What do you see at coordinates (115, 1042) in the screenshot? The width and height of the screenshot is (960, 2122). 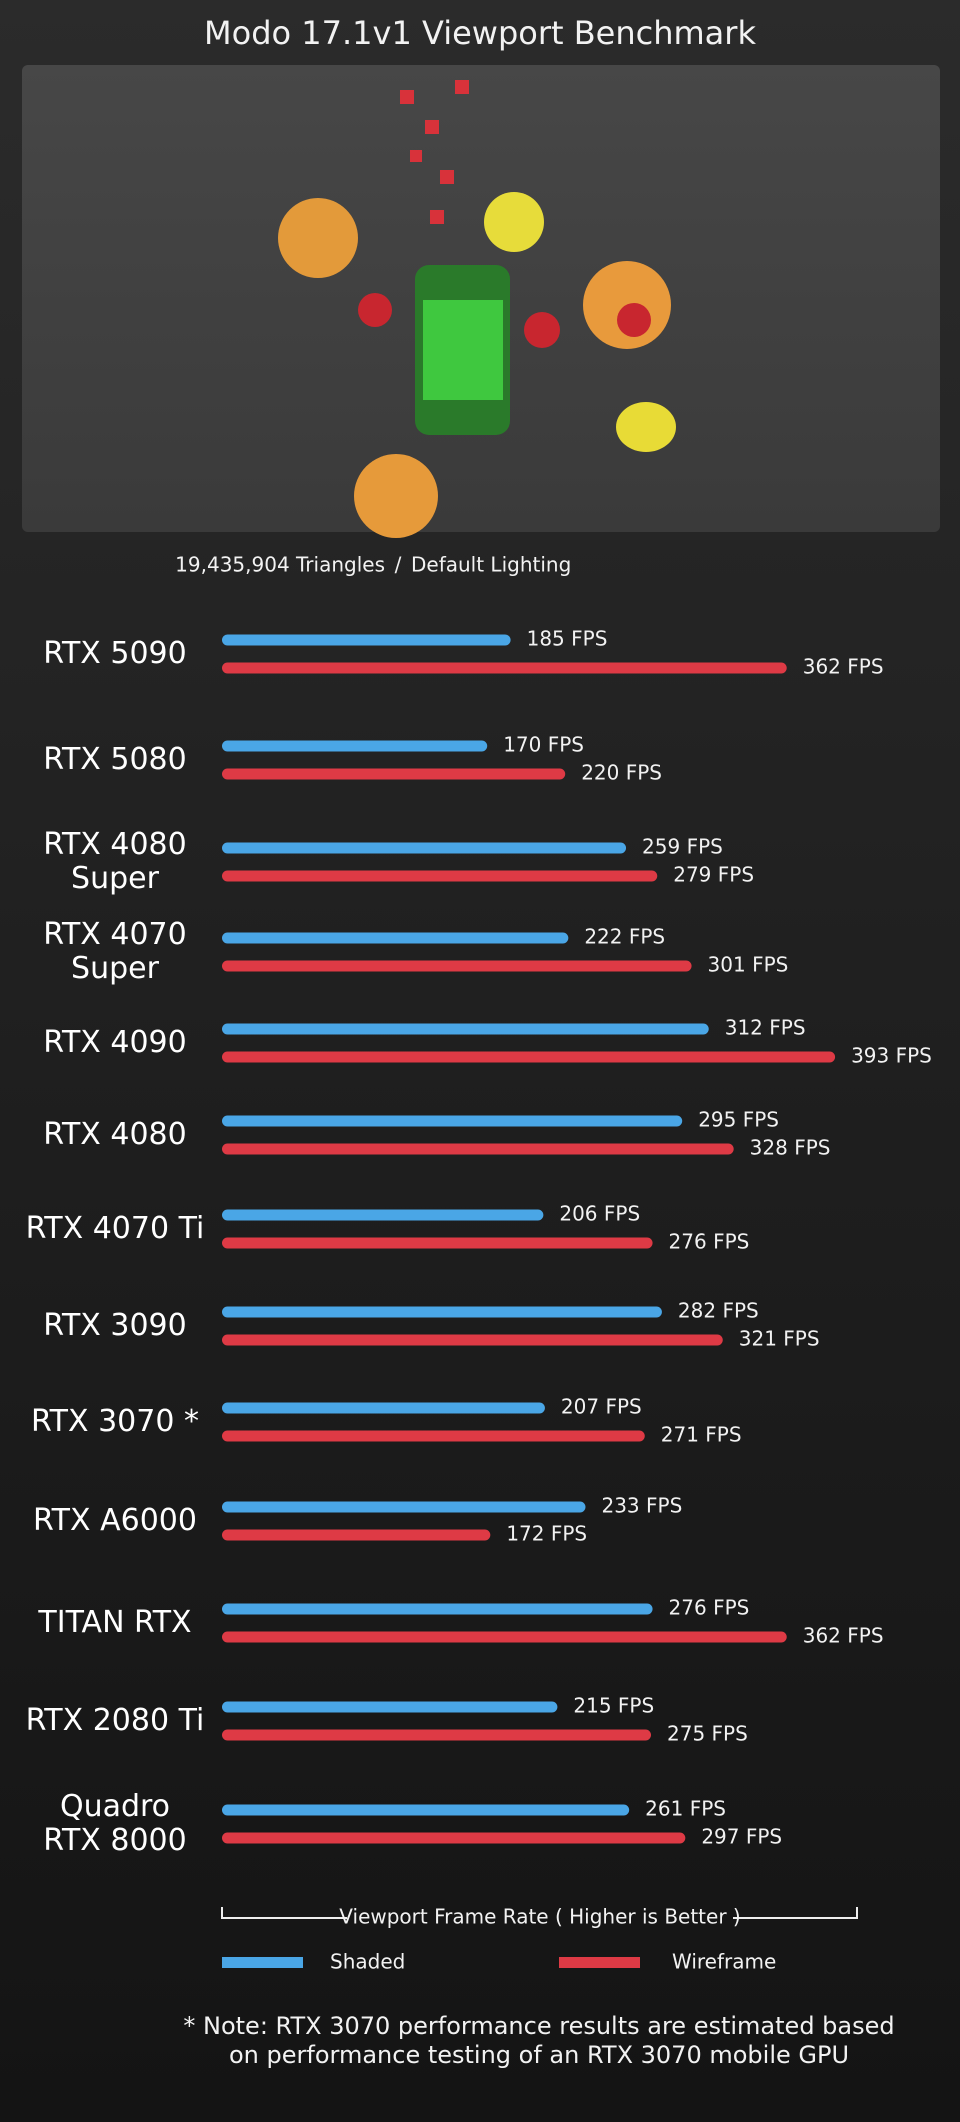 I see `category-label: RTX 4090` at bounding box center [115, 1042].